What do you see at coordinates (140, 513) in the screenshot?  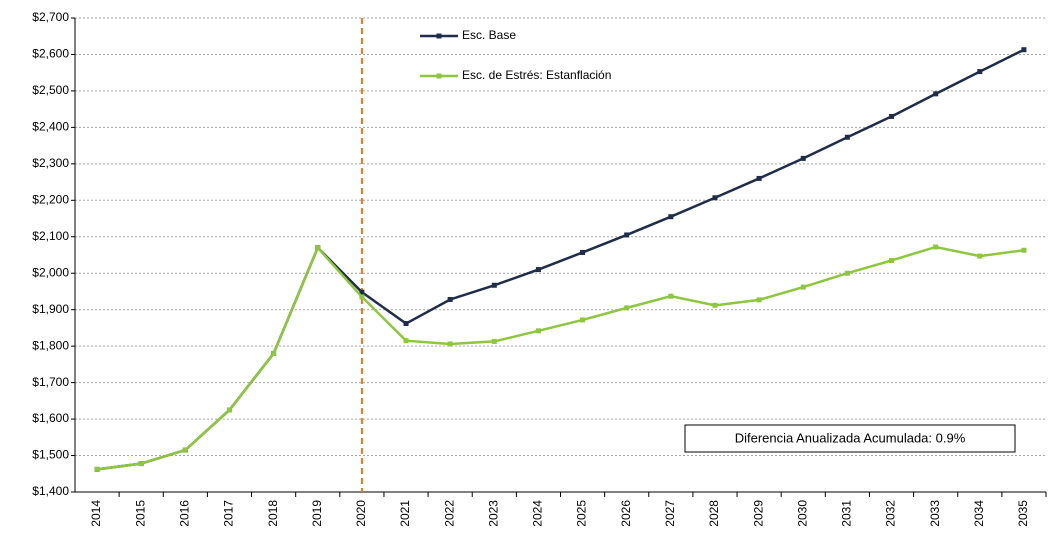 I see `x-tick-label: 2015` at bounding box center [140, 513].